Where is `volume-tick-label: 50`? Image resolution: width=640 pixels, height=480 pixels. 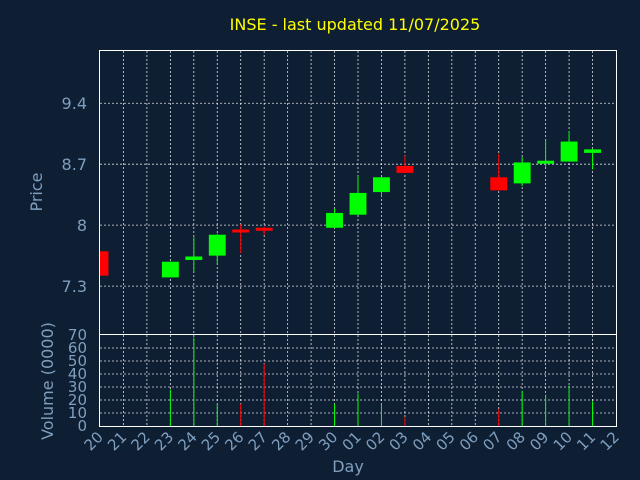
volume-tick-label: 50 is located at coordinates (77, 361).